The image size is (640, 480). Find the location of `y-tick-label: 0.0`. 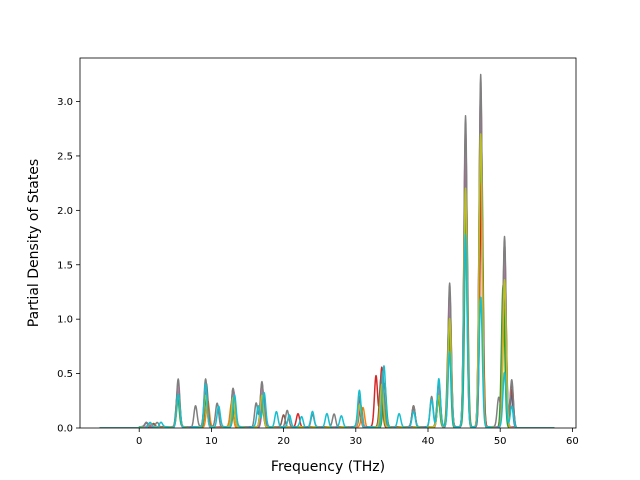

y-tick-label: 0.0 is located at coordinates (65, 429).